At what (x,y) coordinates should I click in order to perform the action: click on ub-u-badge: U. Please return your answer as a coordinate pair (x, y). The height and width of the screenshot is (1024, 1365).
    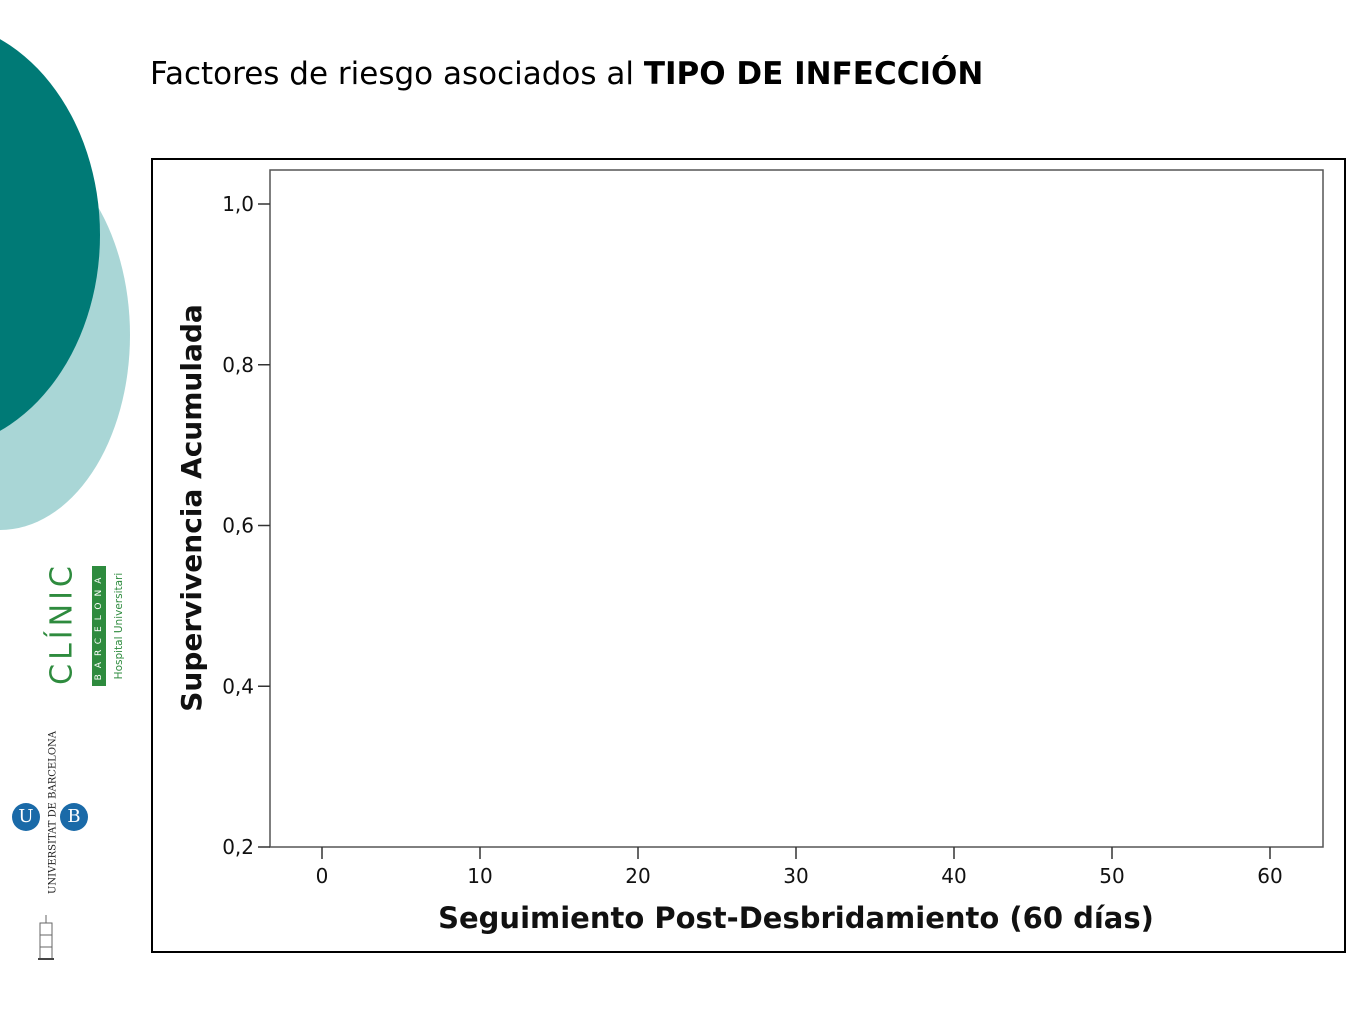
    Looking at the image, I should click on (26, 817).